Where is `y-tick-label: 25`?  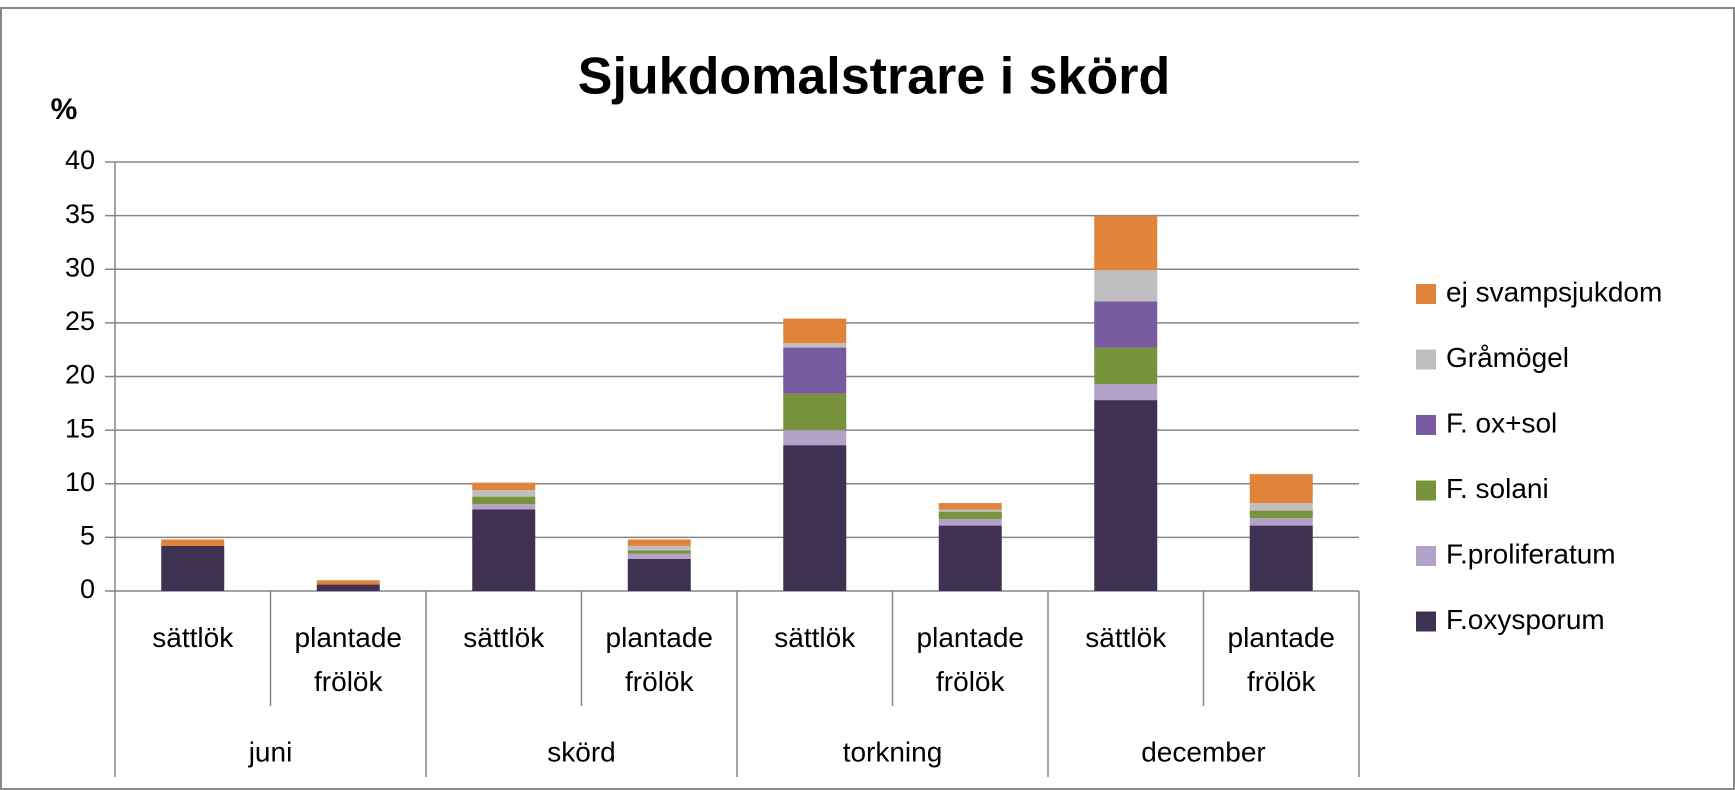
y-tick-label: 25 is located at coordinates (80, 321).